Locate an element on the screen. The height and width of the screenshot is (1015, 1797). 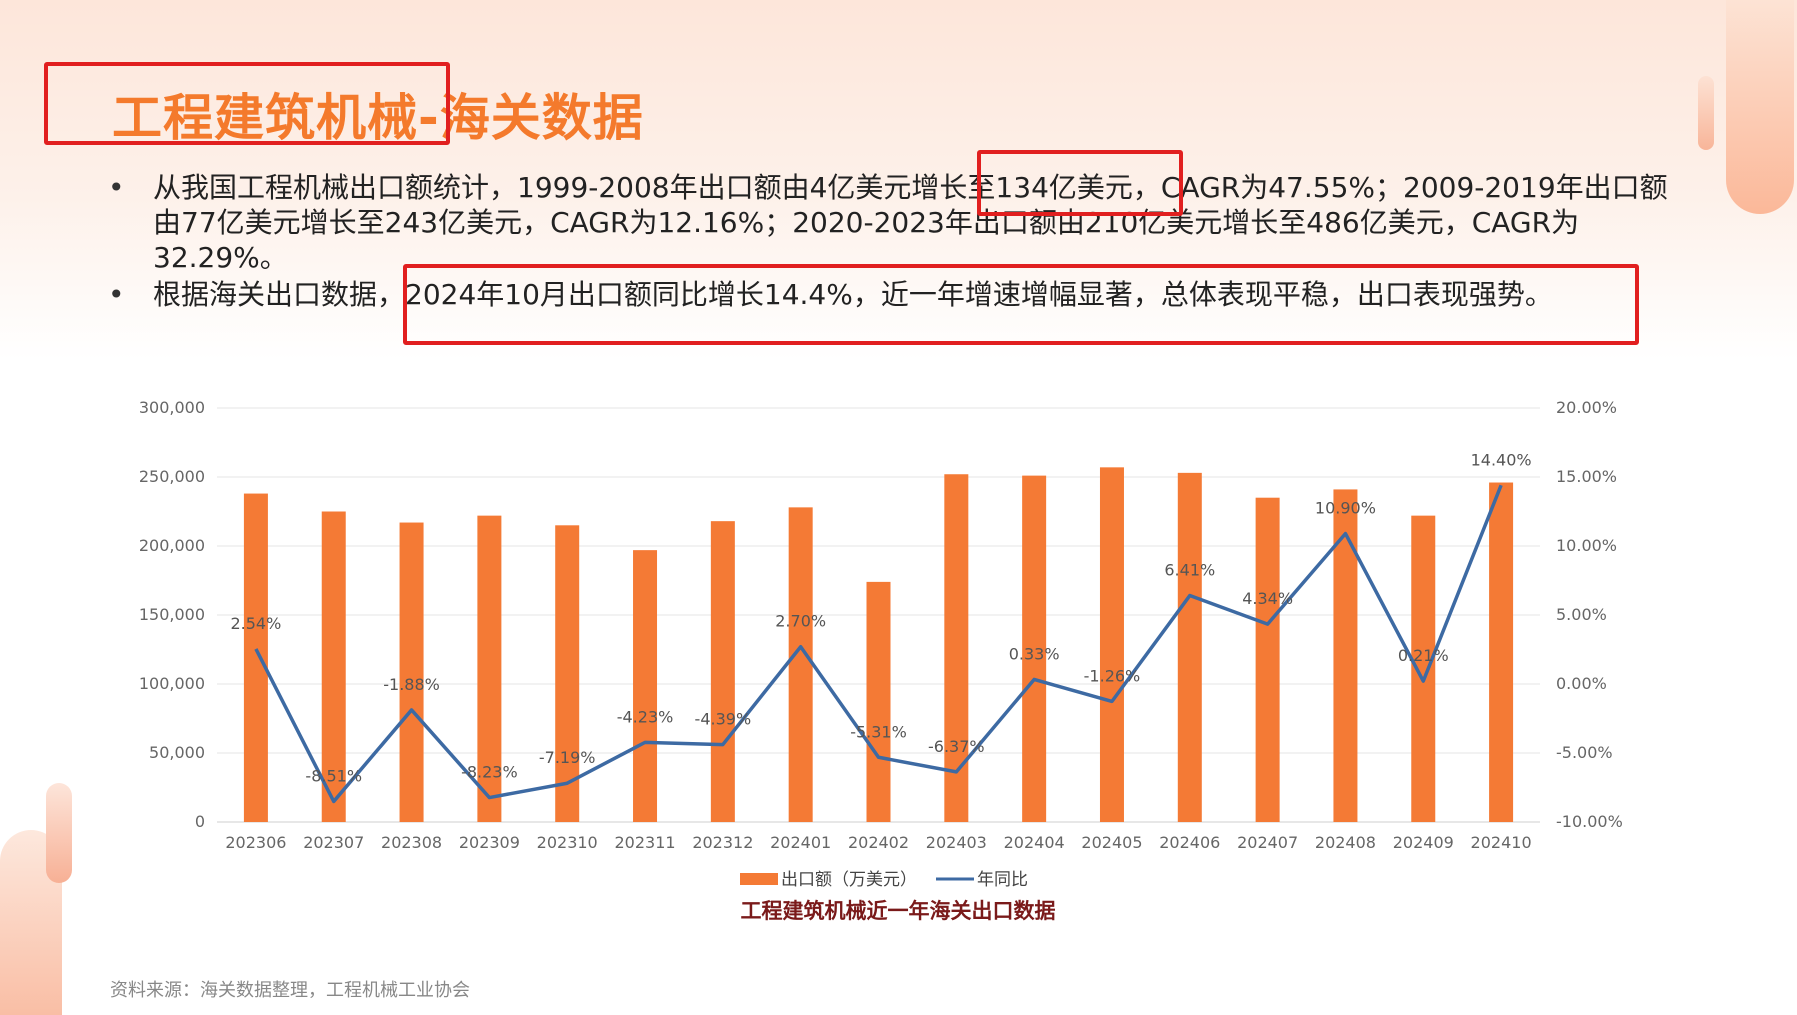
data-label: -7.19% is located at coordinates (567, 757).